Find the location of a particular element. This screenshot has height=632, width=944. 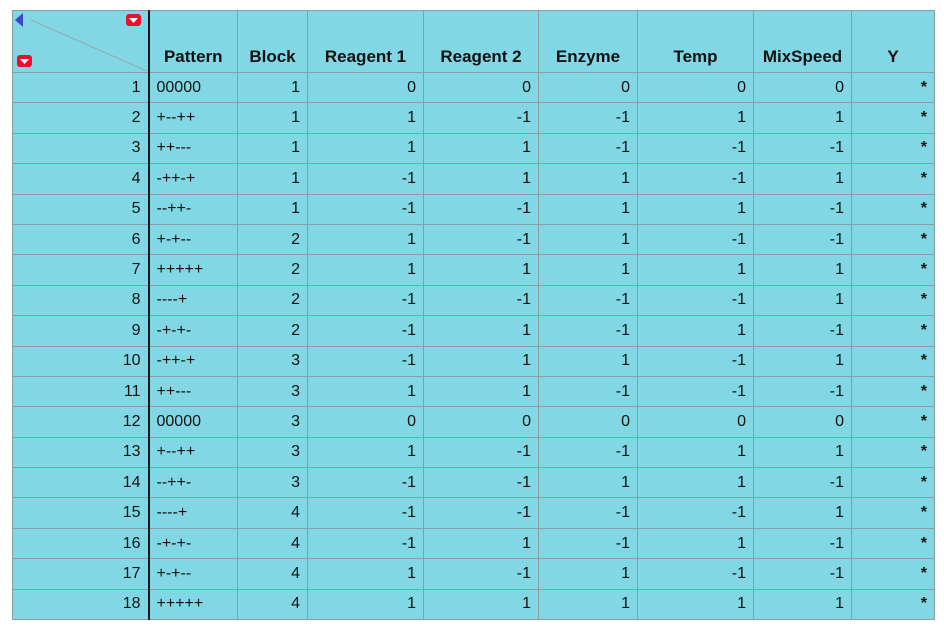

row-number: 16 is located at coordinates (81, 543).